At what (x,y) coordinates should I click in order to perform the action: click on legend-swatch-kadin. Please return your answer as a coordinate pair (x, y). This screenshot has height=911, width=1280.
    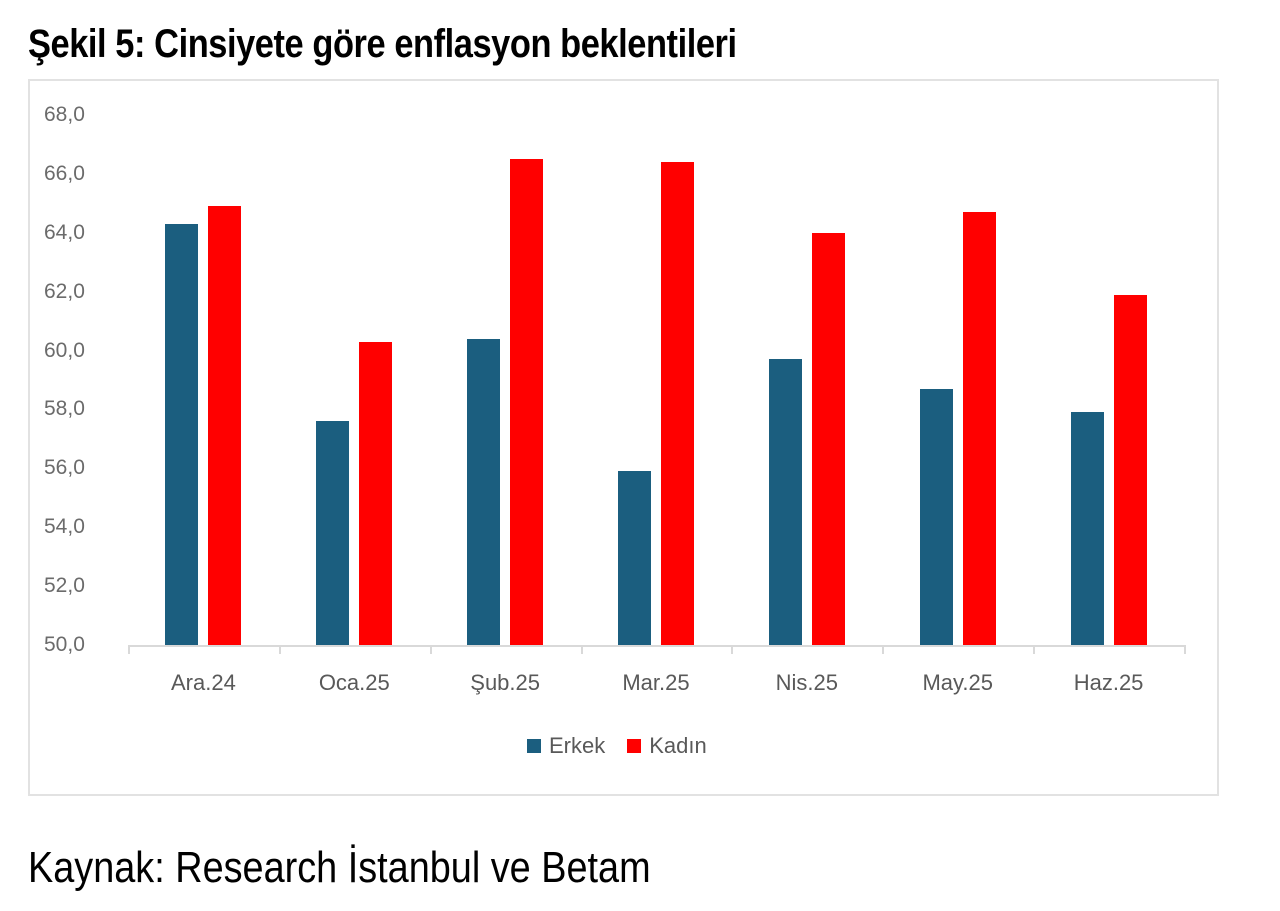
    Looking at the image, I should click on (634, 746).